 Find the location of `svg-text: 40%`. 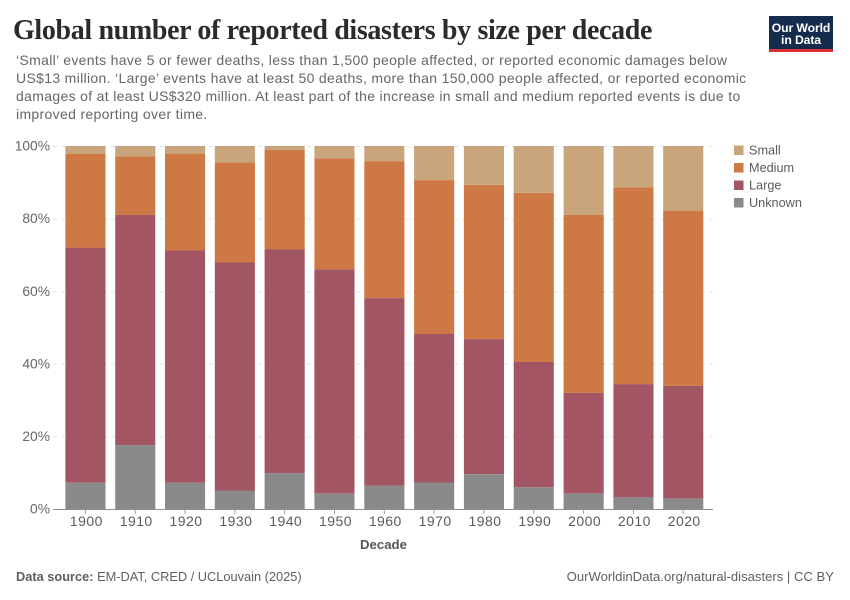

svg-text: 40% is located at coordinates (36, 363).